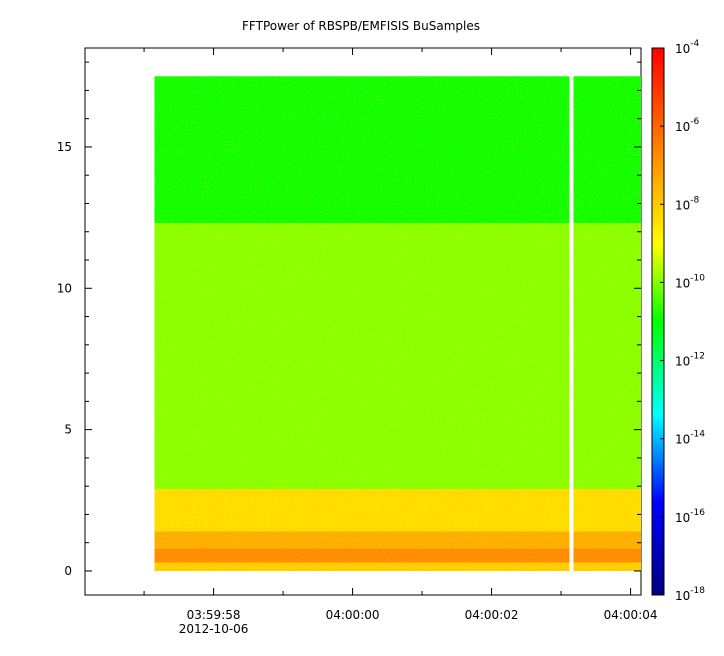  What do you see at coordinates (658, 321) in the screenshot?
I see `colorbar-gradient` at bounding box center [658, 321].